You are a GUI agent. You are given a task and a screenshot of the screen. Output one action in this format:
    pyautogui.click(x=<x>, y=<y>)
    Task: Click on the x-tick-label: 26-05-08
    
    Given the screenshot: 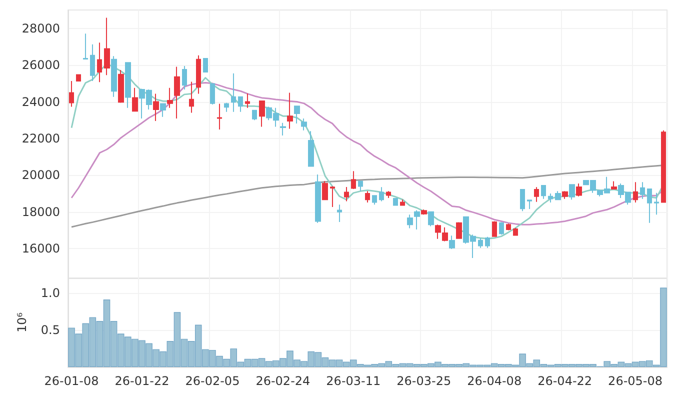 What is the action you would take?
    pyautogui.click(x=635, y=381)
    